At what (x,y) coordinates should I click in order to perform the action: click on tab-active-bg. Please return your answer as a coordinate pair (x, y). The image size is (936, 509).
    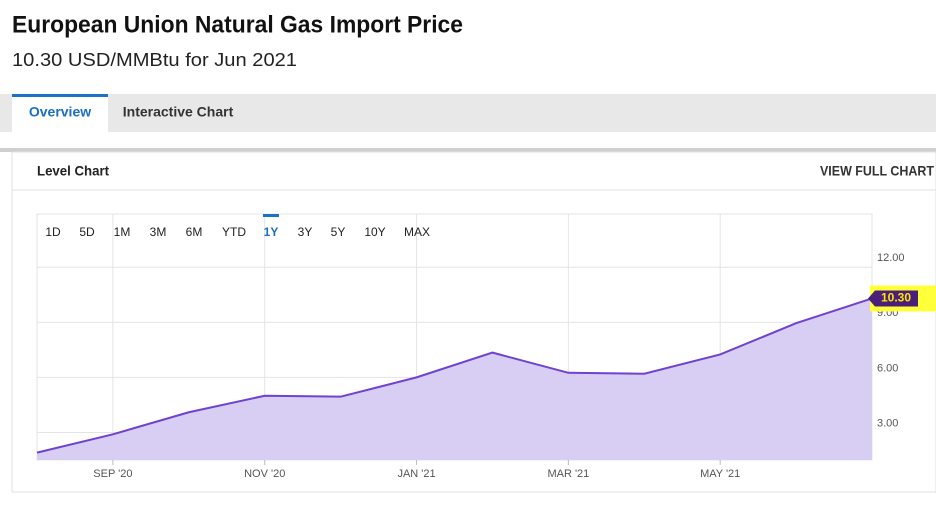
    Looking at the image, I should click on (60, 113).